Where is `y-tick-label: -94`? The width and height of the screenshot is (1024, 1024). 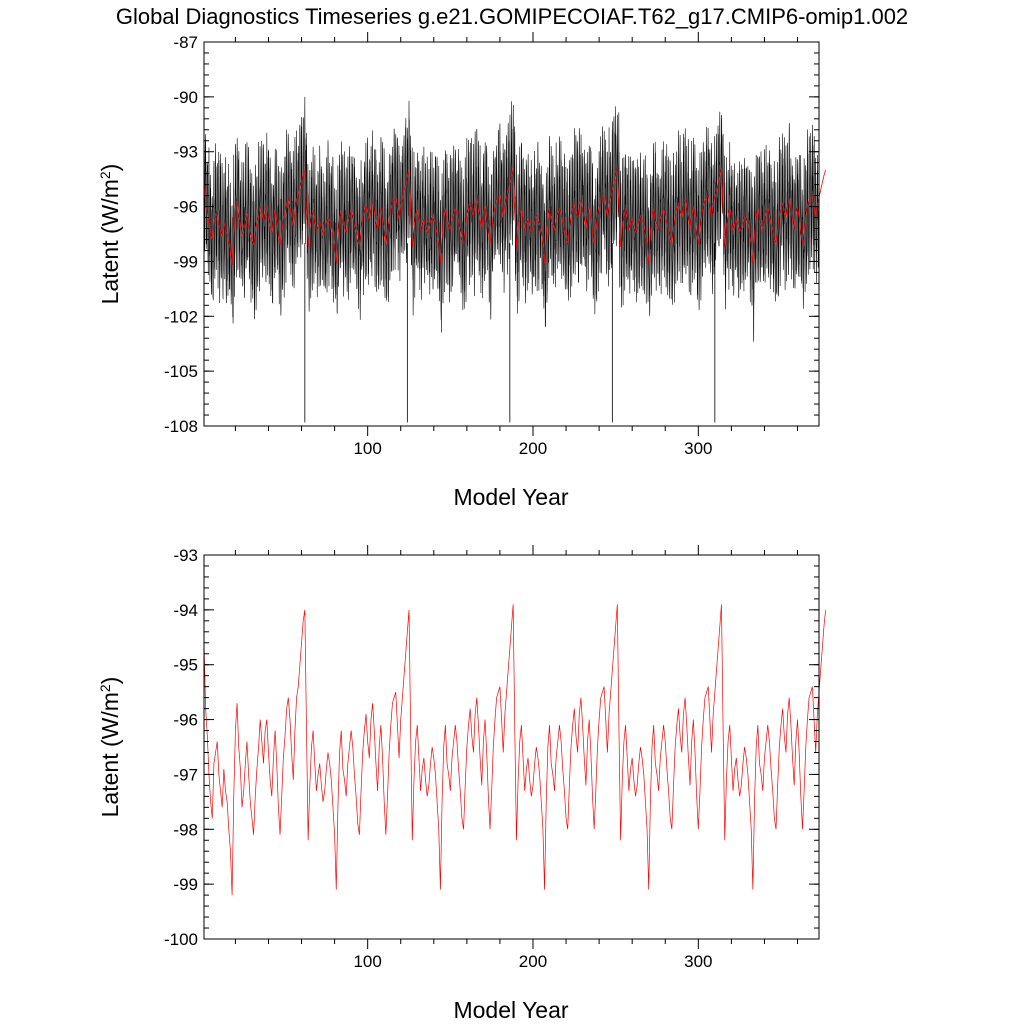 y-tick-label: -94 is located at coordinates (185, 610).